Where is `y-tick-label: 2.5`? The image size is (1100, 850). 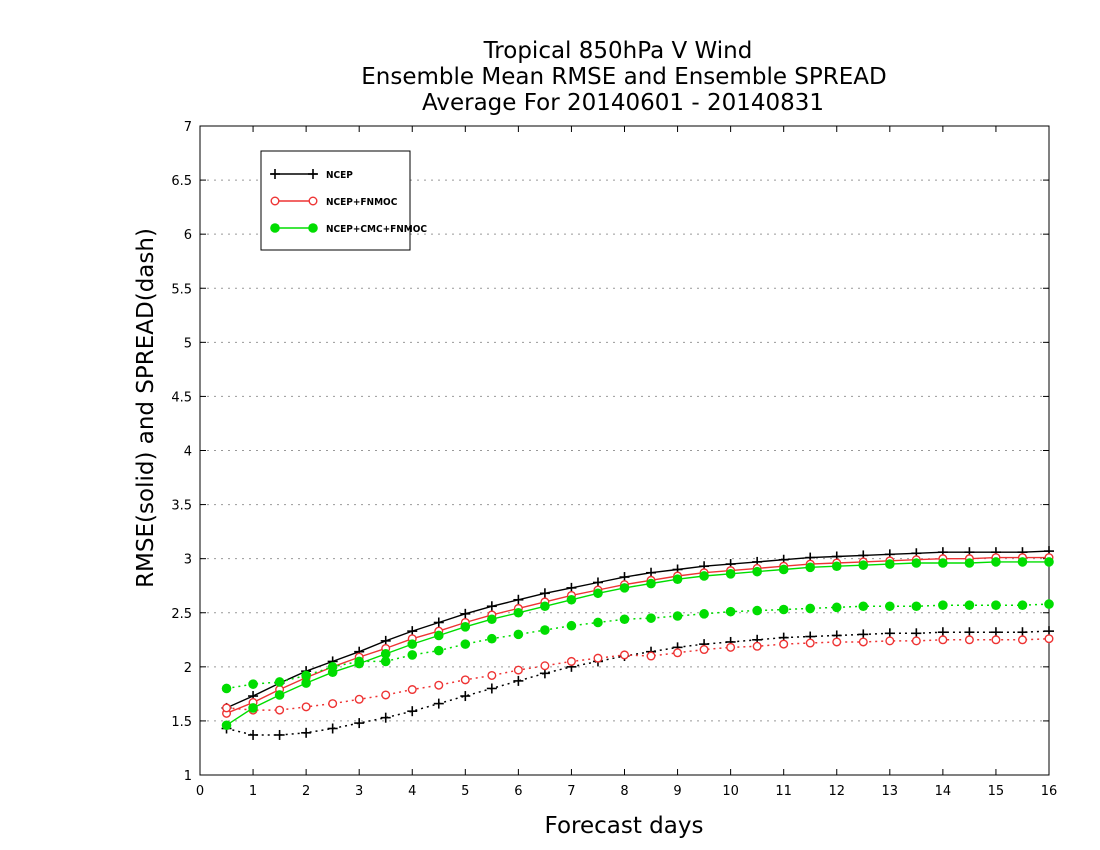
y-tick-label: 2.5 is located at coordinates (181, 614).